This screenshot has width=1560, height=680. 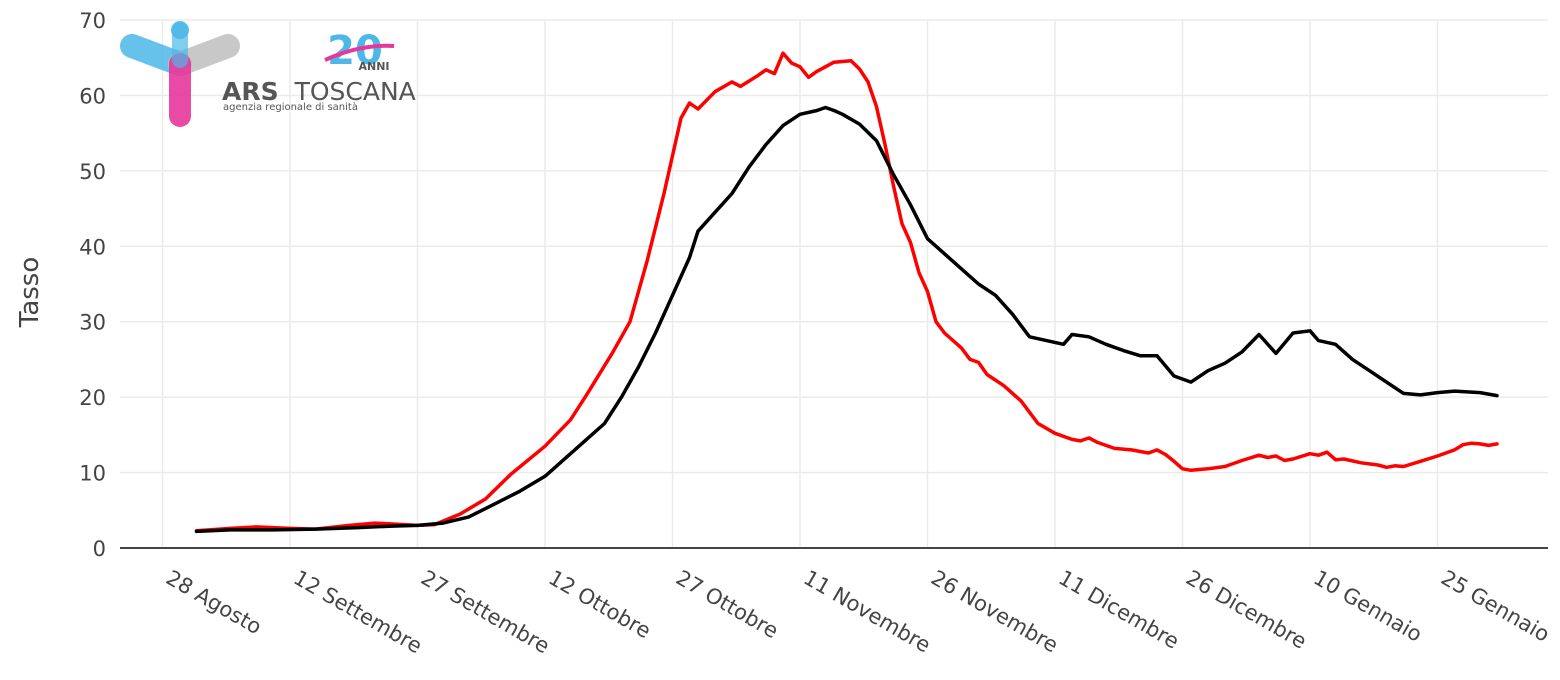 I want to click on logo-name-light: TOSCANA, so click(x=355, y=91).